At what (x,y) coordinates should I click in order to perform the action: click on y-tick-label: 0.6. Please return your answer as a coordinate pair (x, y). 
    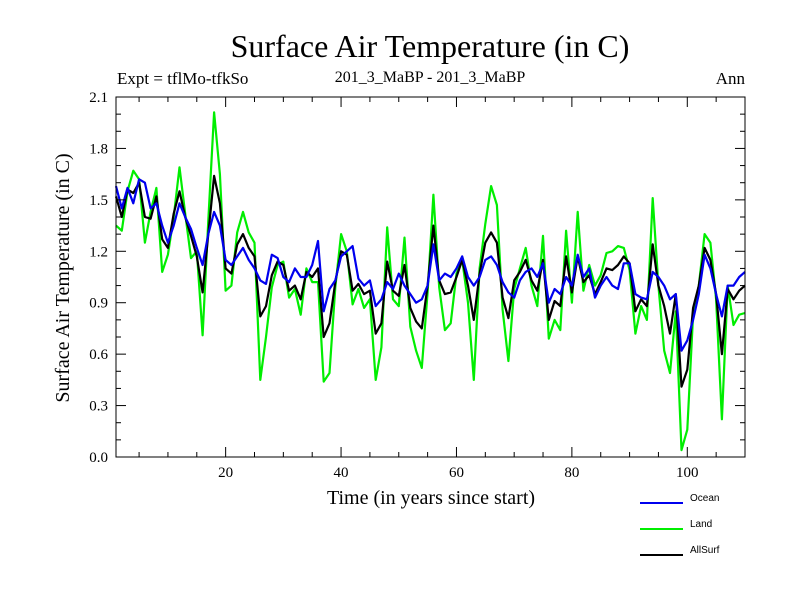
    Looking at the image, I should click on (98, 355).